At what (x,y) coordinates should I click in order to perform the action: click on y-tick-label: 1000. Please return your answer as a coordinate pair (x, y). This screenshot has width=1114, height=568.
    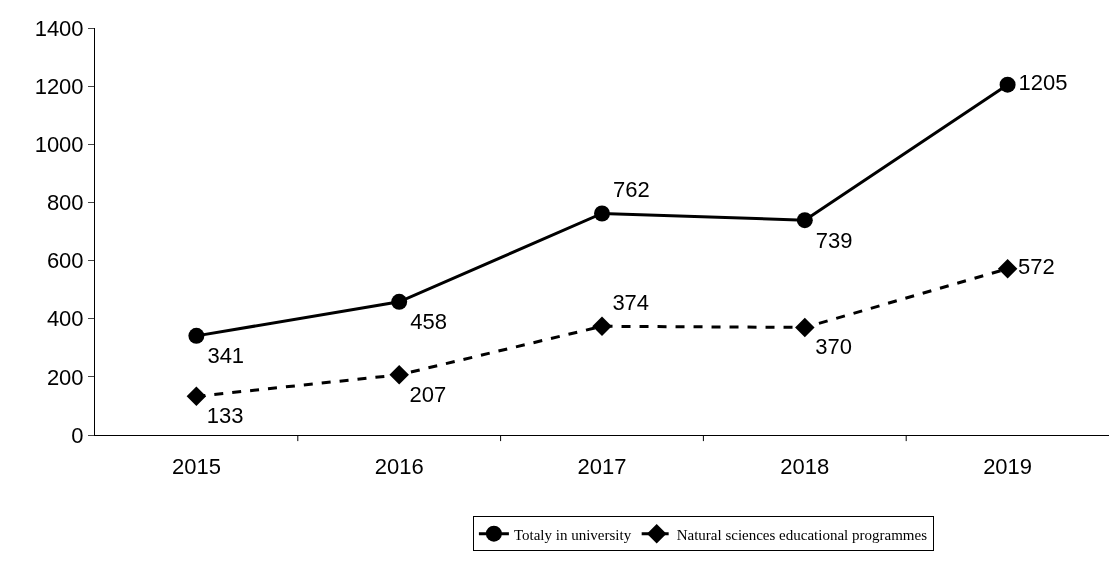
    Looking at the image, I should click on (59, 144).